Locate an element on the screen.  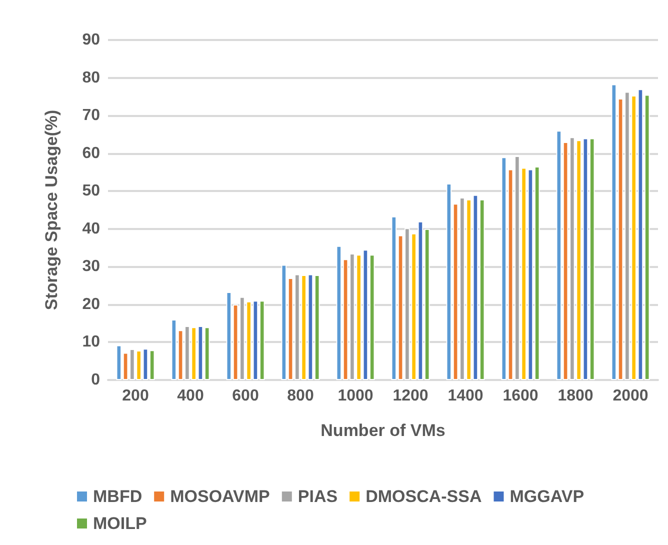
y-axis-title: Storage Space Usage(%) is located at coordinates (51, 210).